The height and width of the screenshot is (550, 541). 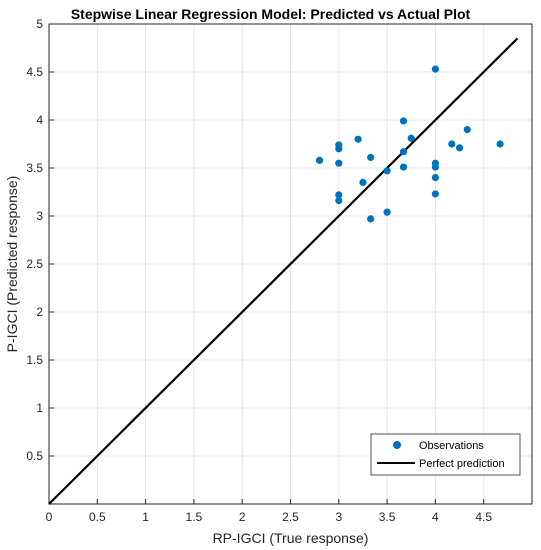 I want to click on y-axis-label: P-IGCI (Predicted response), so click(x=12, y=264).